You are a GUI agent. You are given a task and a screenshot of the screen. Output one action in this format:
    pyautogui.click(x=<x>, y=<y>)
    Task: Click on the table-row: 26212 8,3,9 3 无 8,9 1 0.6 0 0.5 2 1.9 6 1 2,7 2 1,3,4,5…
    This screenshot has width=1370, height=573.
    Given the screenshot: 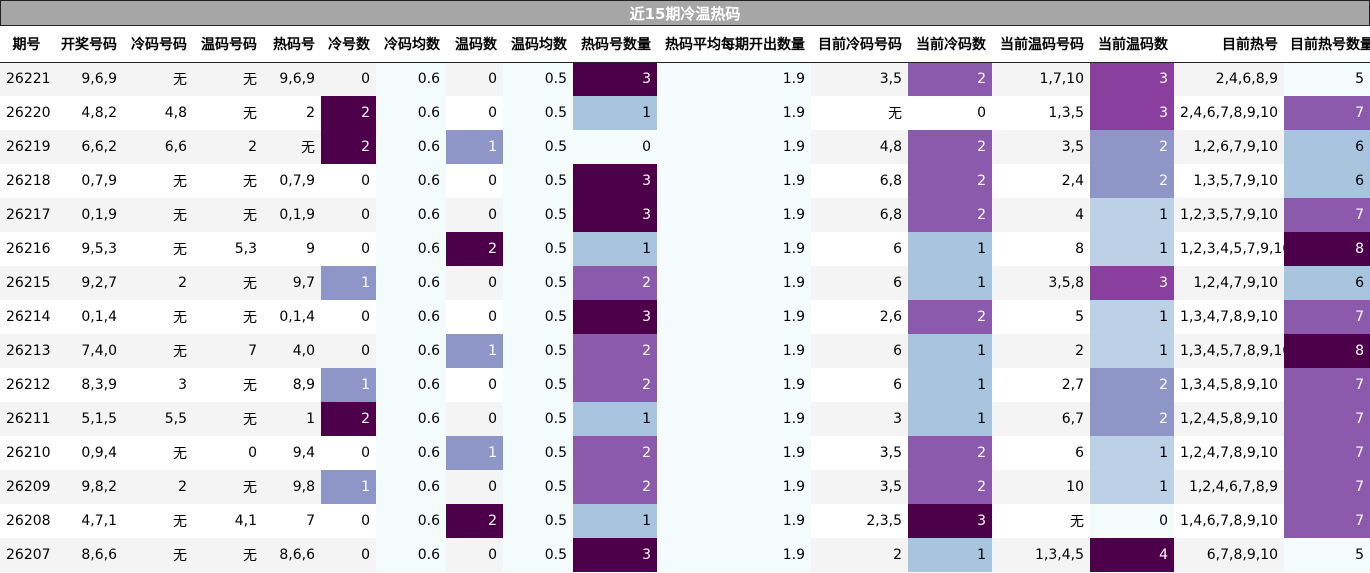 What is the action you would take?
    pyautogui.click(x=685, y=385)
    